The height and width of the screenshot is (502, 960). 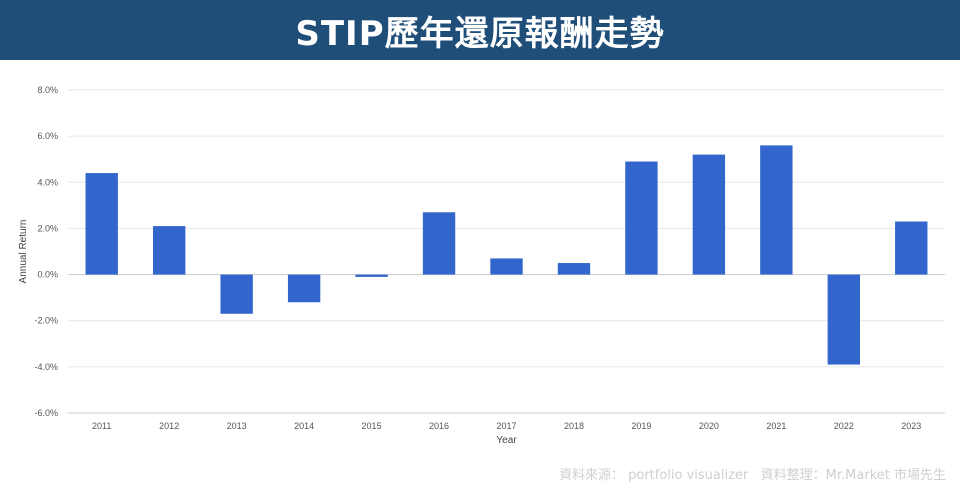 I want to click on bar-2020, so click(x=709, y=214).